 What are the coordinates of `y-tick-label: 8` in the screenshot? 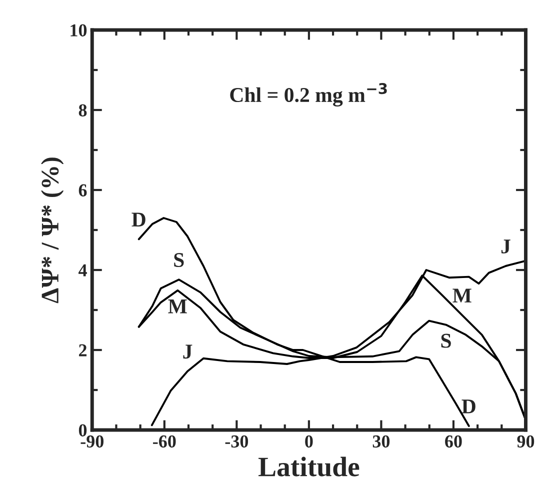 It's located at (82, 110).